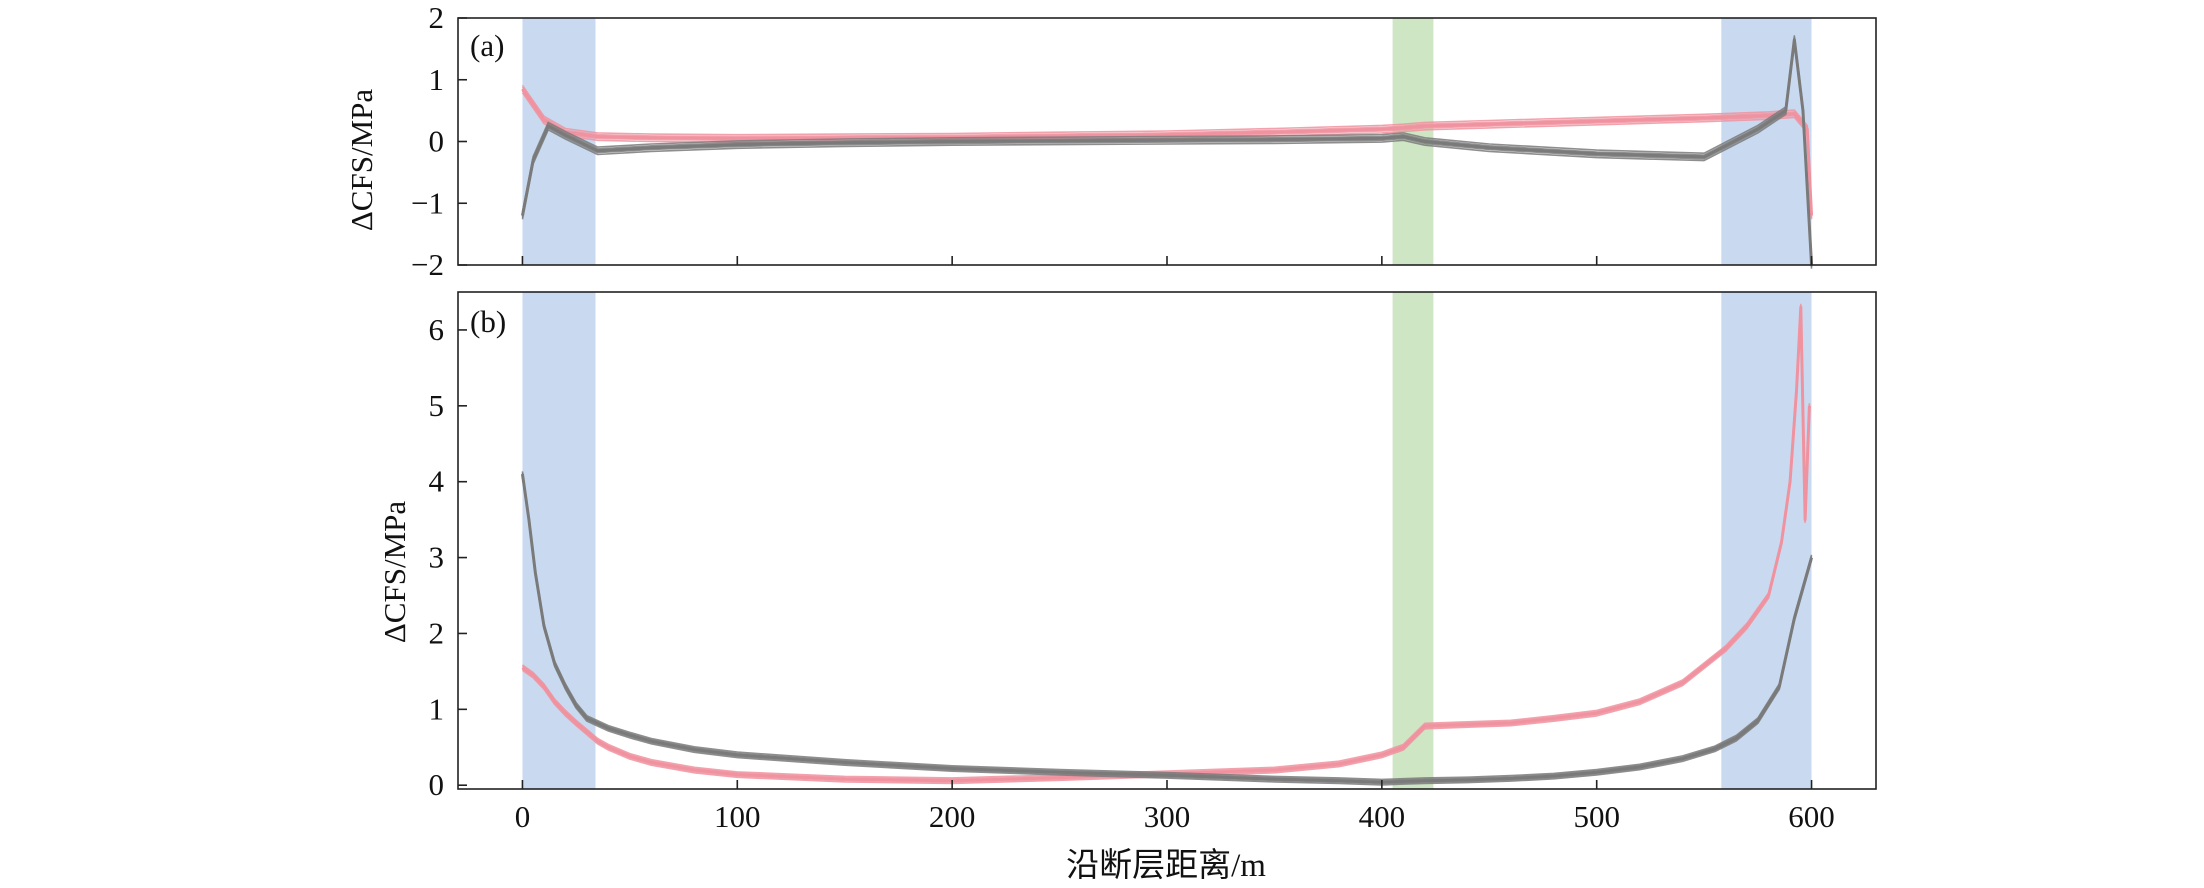  What do you see at coordinates (361, 160) in the screenshot?
I see `panel-a-ylabel: ΔCFS/MPa` at bounding box center [361, 160].